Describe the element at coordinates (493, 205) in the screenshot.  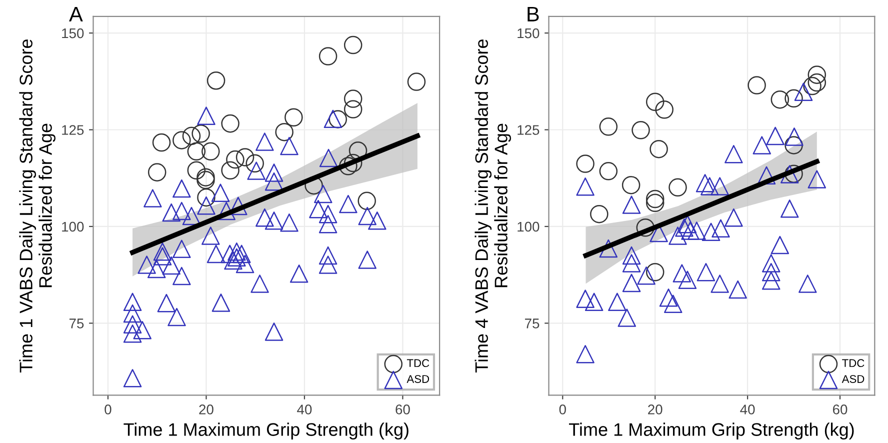
I see `y-axis-title: Time 4 VABS Daily Living Standard Score Residualized for Age` at that location.